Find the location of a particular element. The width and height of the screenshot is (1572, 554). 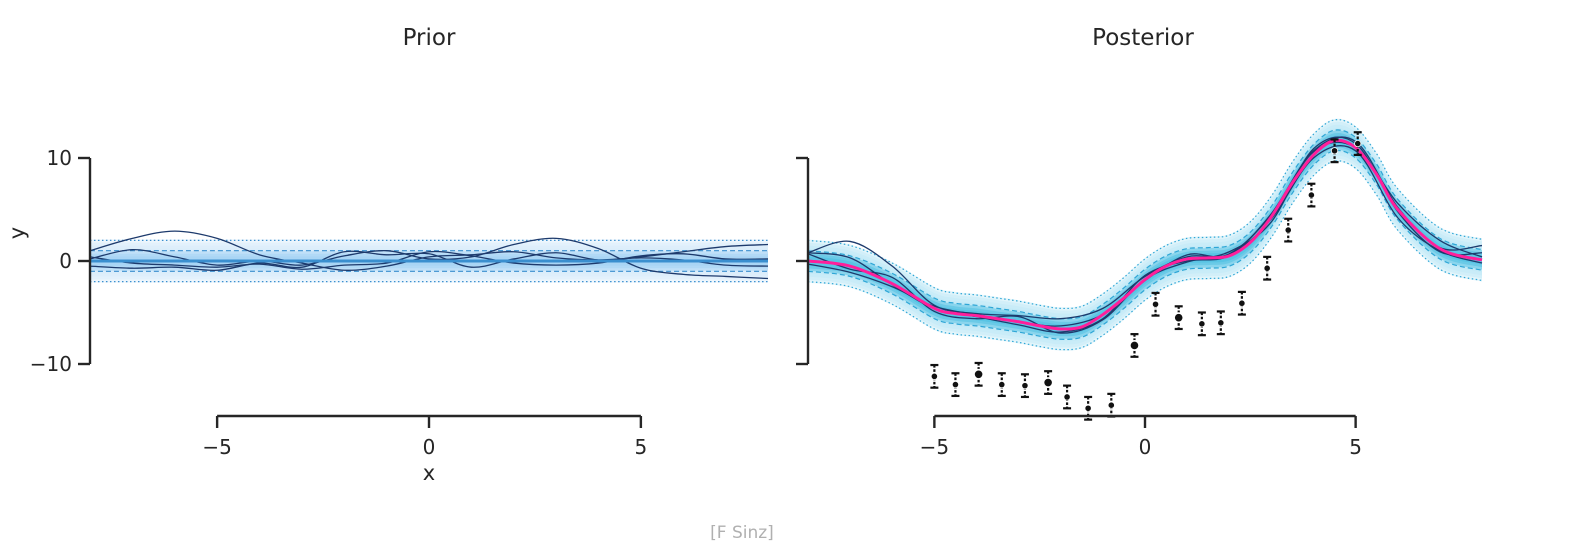

prior-x-axis: −5 0 5 is located at coordinates (425, 436).